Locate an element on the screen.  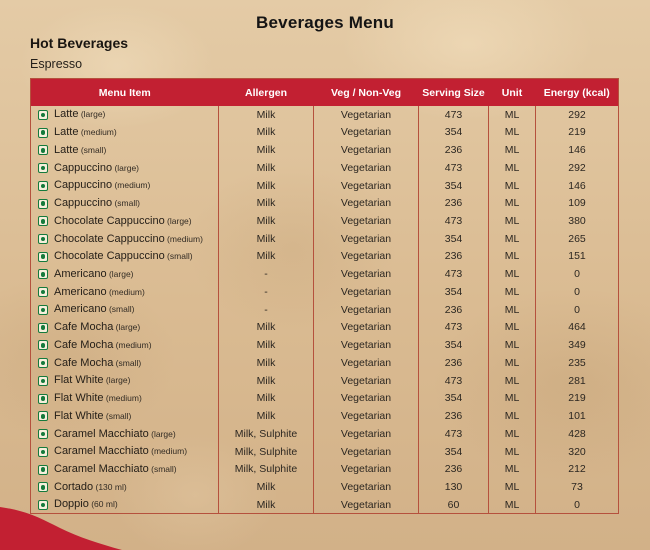
menu-row: Americano (medium) - Vegetarian 354 ML 0 is located at coordinates (325, 292).